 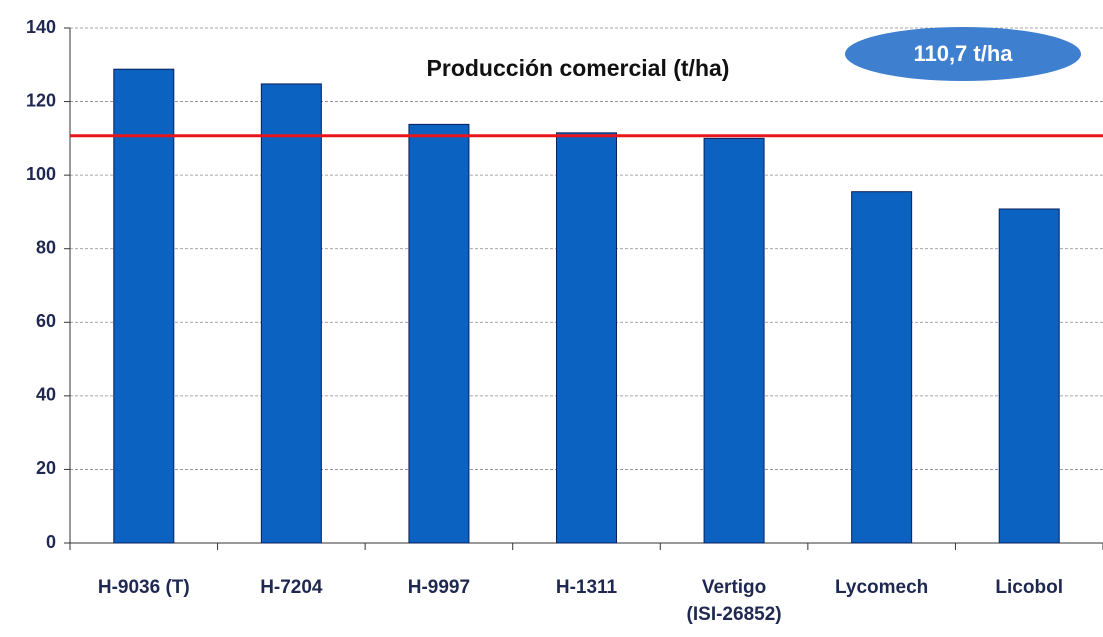 What do you see at coordinates (881, 587) in the screenshot?
I see `x-tick-label: Lycomech` at bounding box center [881, 587].